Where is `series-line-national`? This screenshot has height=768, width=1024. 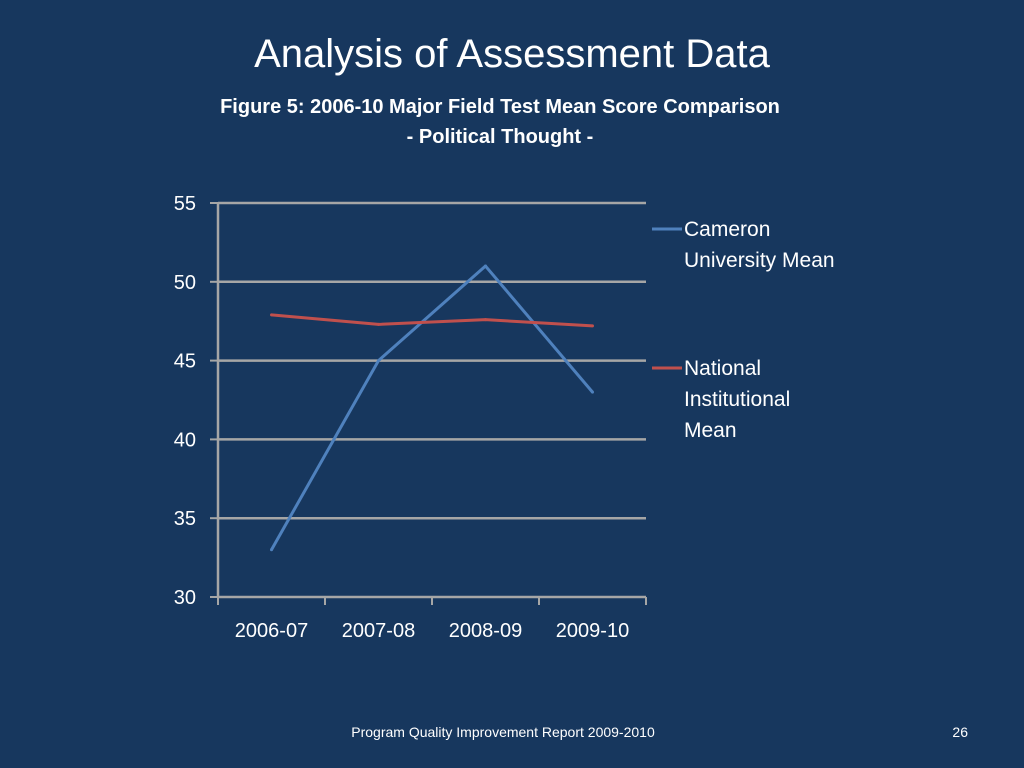
series-line-national is located at coordinates (432, 320).